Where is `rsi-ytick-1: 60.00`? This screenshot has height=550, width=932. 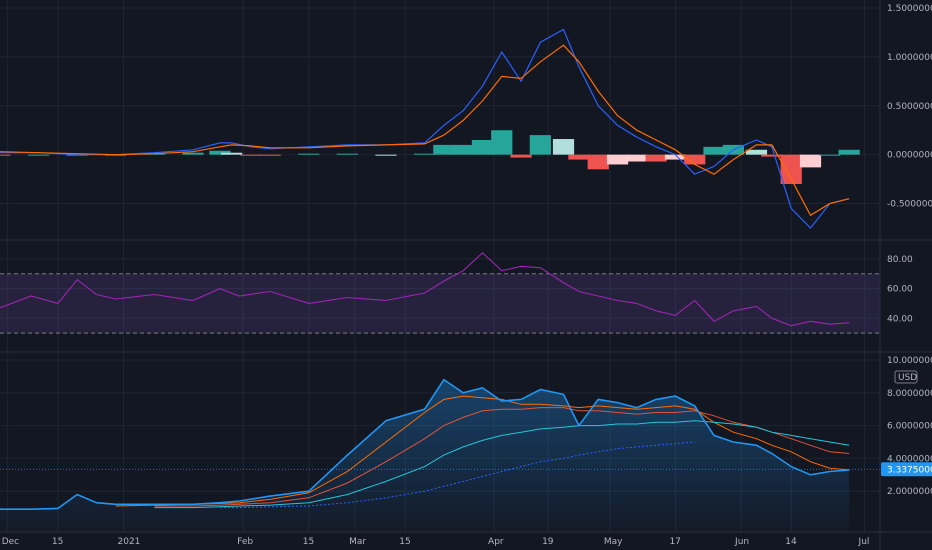
rsi-ytick-1: 60.00 is located at coordinates (900, 290).